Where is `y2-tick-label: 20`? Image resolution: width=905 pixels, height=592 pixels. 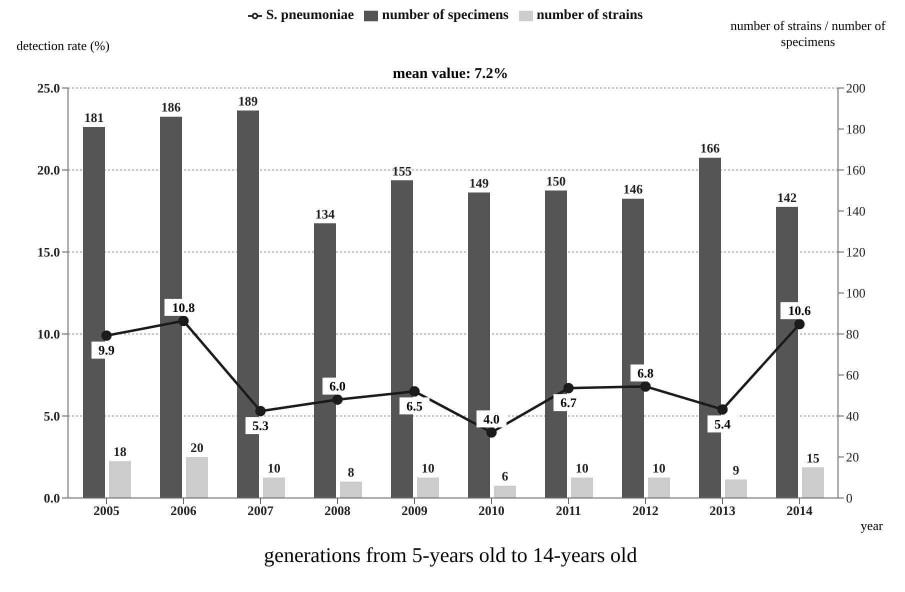 y2-tick-label: 20 is located at coordinates (852, 457).